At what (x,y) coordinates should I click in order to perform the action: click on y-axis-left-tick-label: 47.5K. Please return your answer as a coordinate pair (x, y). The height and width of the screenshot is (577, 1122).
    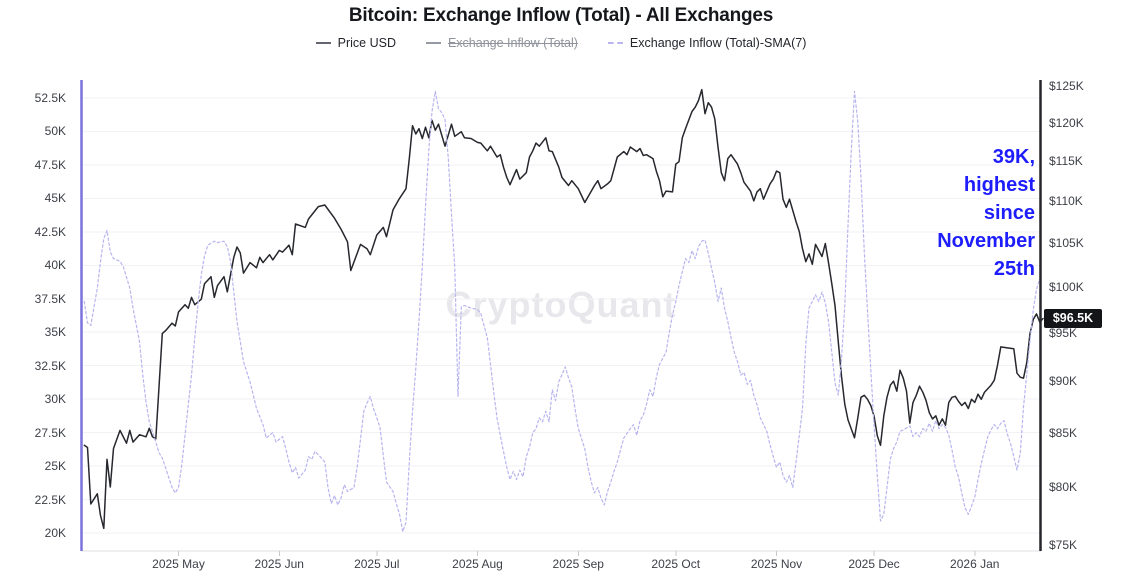
    Looking at the image, I should click on (50, 164).